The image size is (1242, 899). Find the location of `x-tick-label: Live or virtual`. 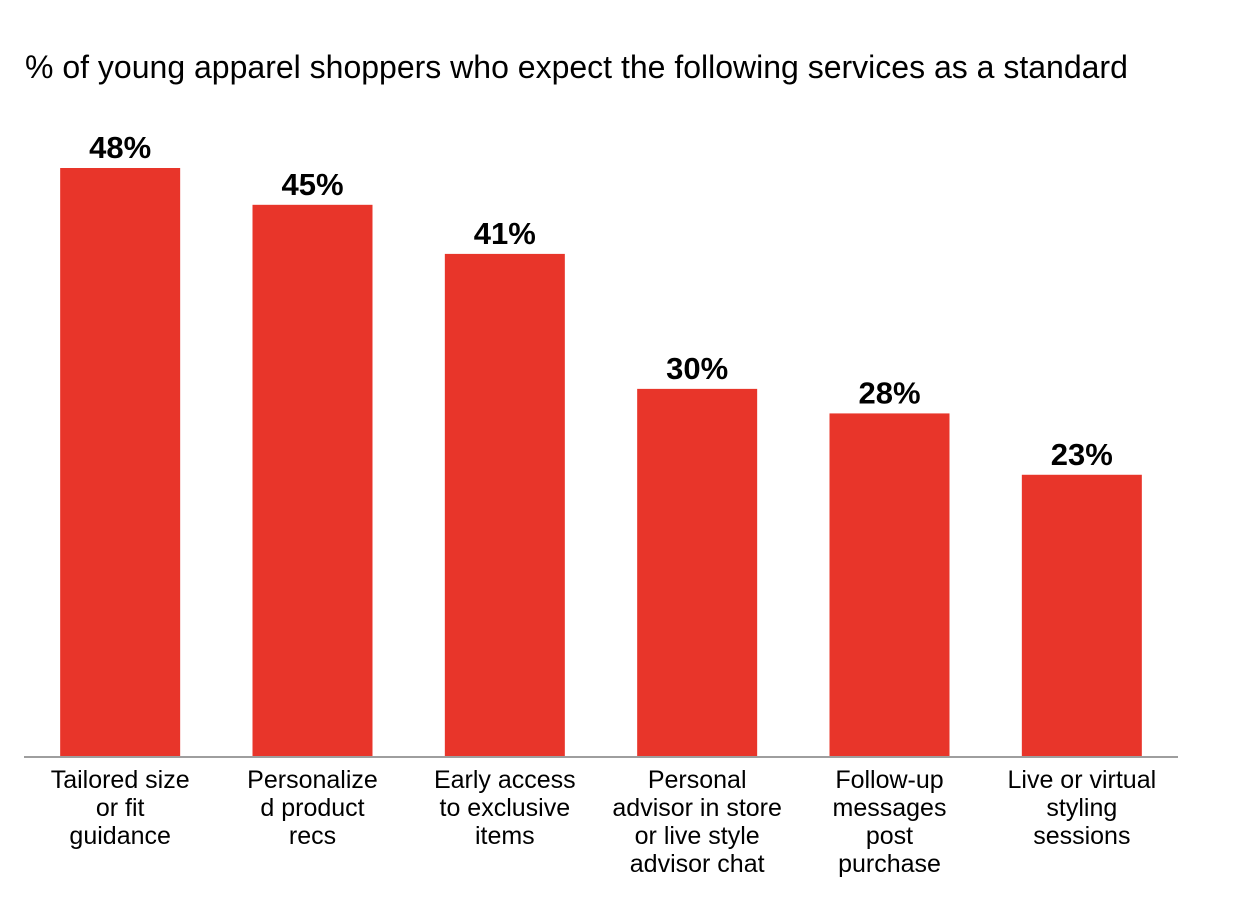

x-tick-label: Live or virtual is located at coordinates (1081, 780).